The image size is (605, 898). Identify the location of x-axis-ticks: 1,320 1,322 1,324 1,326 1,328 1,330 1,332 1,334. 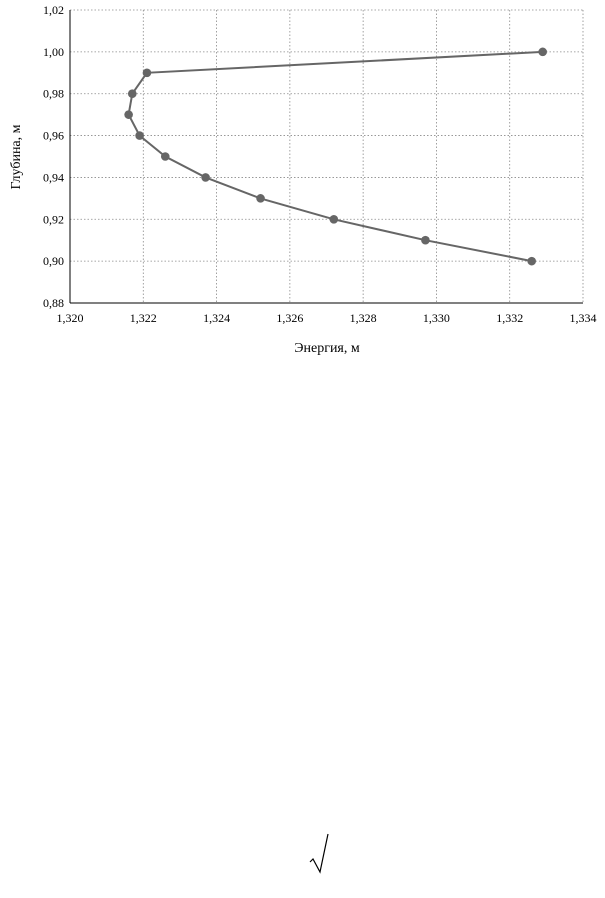
(327, 318).